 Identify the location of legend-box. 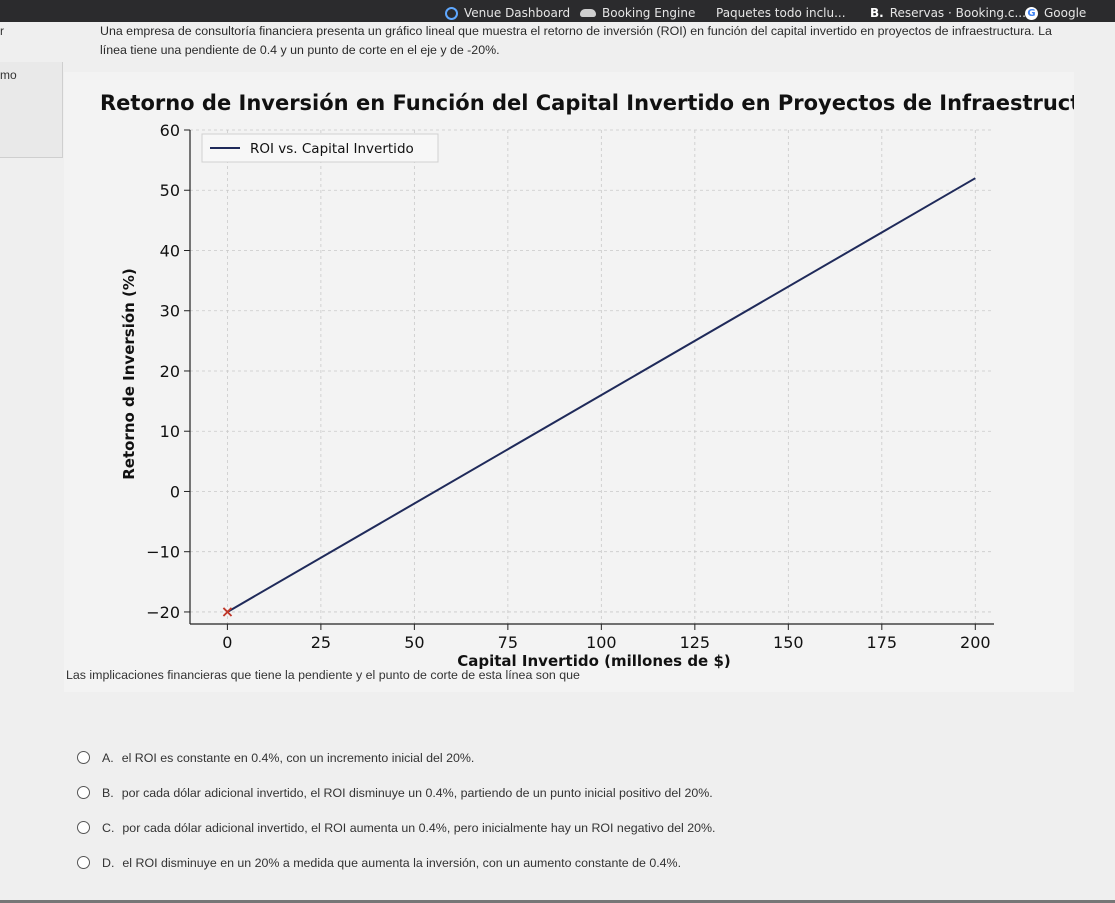
(320, 148).